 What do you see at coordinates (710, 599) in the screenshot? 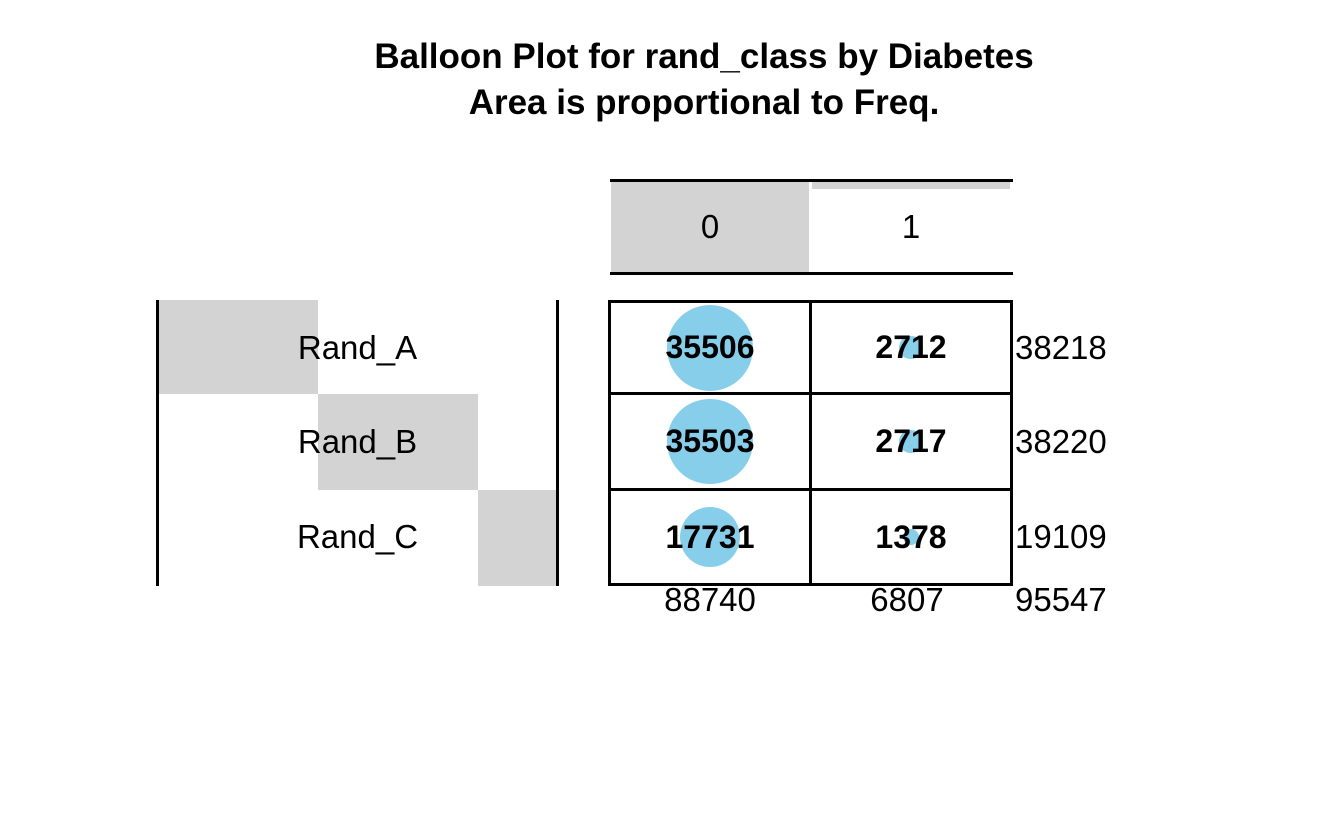
I see `col-total-0: 88740` at bounding box center [710, 599].